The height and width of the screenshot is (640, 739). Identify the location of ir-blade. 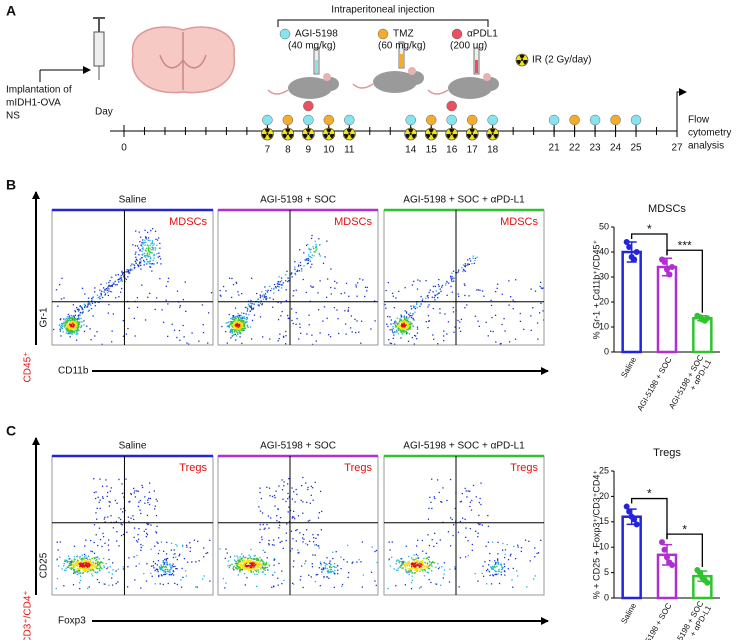
(519, 62).